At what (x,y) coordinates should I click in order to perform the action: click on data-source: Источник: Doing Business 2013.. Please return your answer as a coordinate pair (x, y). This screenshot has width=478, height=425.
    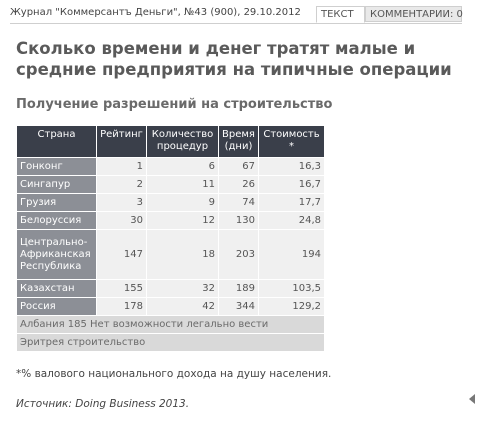
    Looking at the image, I should click on (103, 404).